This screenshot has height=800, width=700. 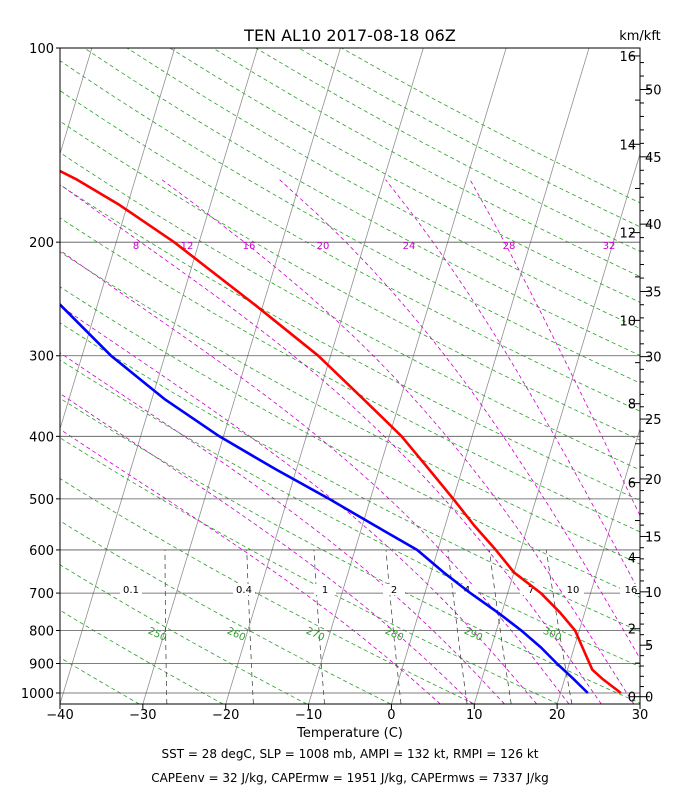 What do you see at coordinates (653, 593) in the screenshot?
I see `kft-tick-label: 10` at bounding box center [653, 593].